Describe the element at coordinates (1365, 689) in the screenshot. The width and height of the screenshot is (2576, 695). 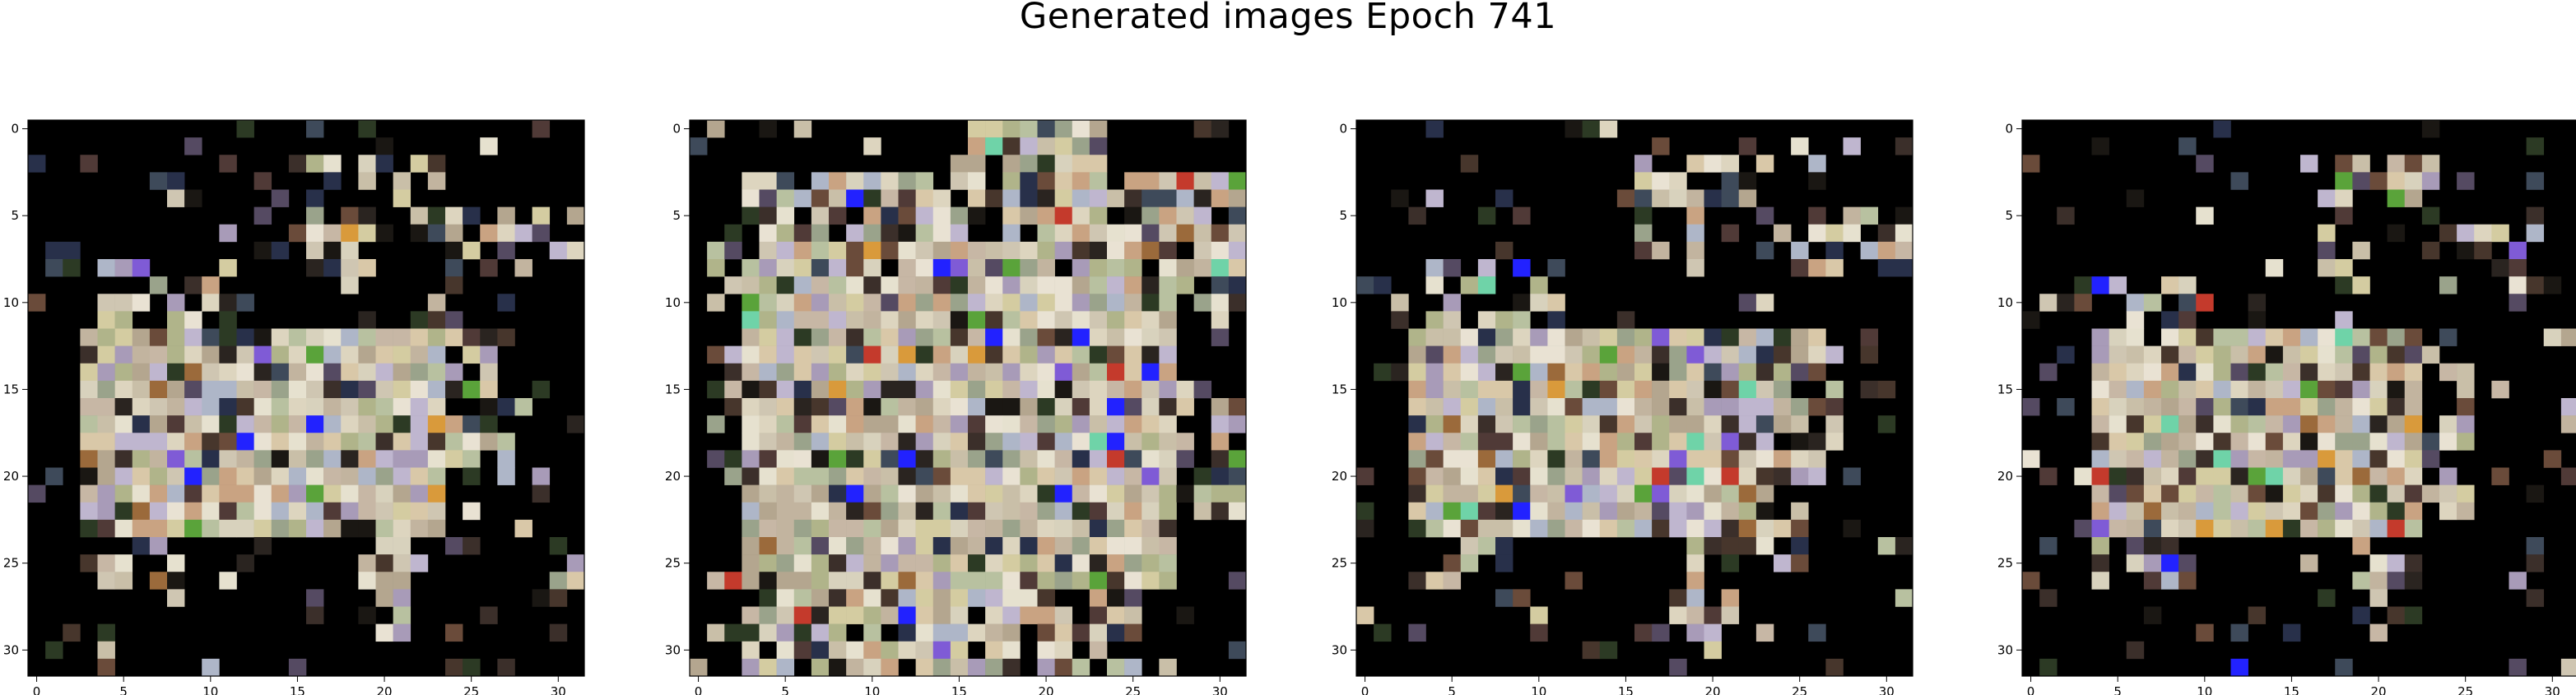
I see `x-tick-label: 0` at that location.